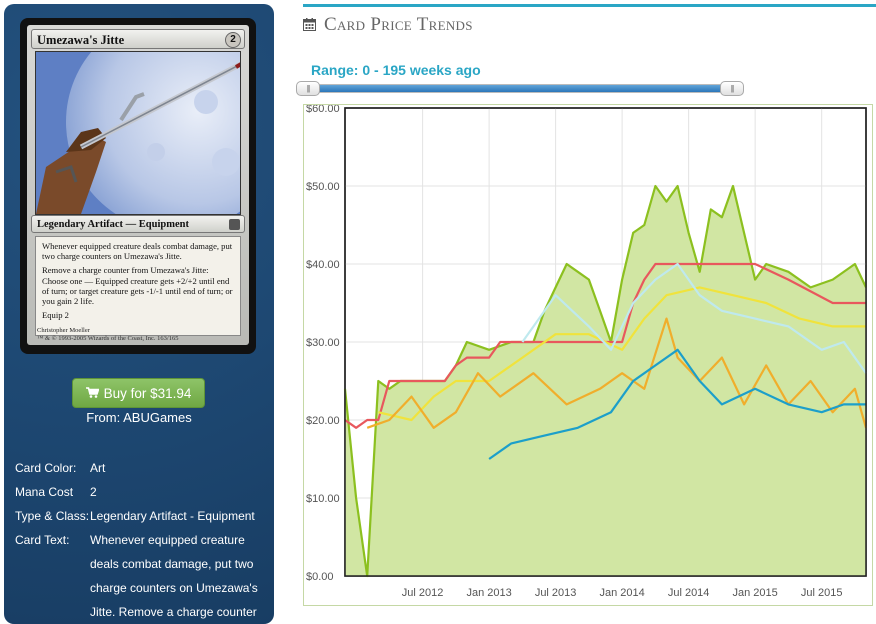  What do you see at coordinates (308, 88) in the screenshot?
I see `range-slider-min-handle: |||` at bounding box center [308, 88].